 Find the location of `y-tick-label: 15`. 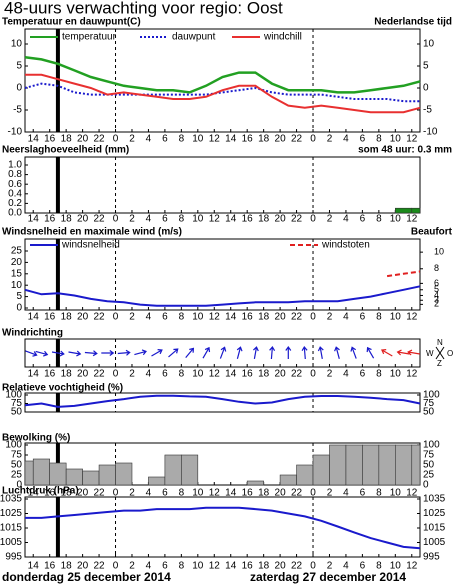

y-tick-label: 15 is located at coordinates (17, 273).